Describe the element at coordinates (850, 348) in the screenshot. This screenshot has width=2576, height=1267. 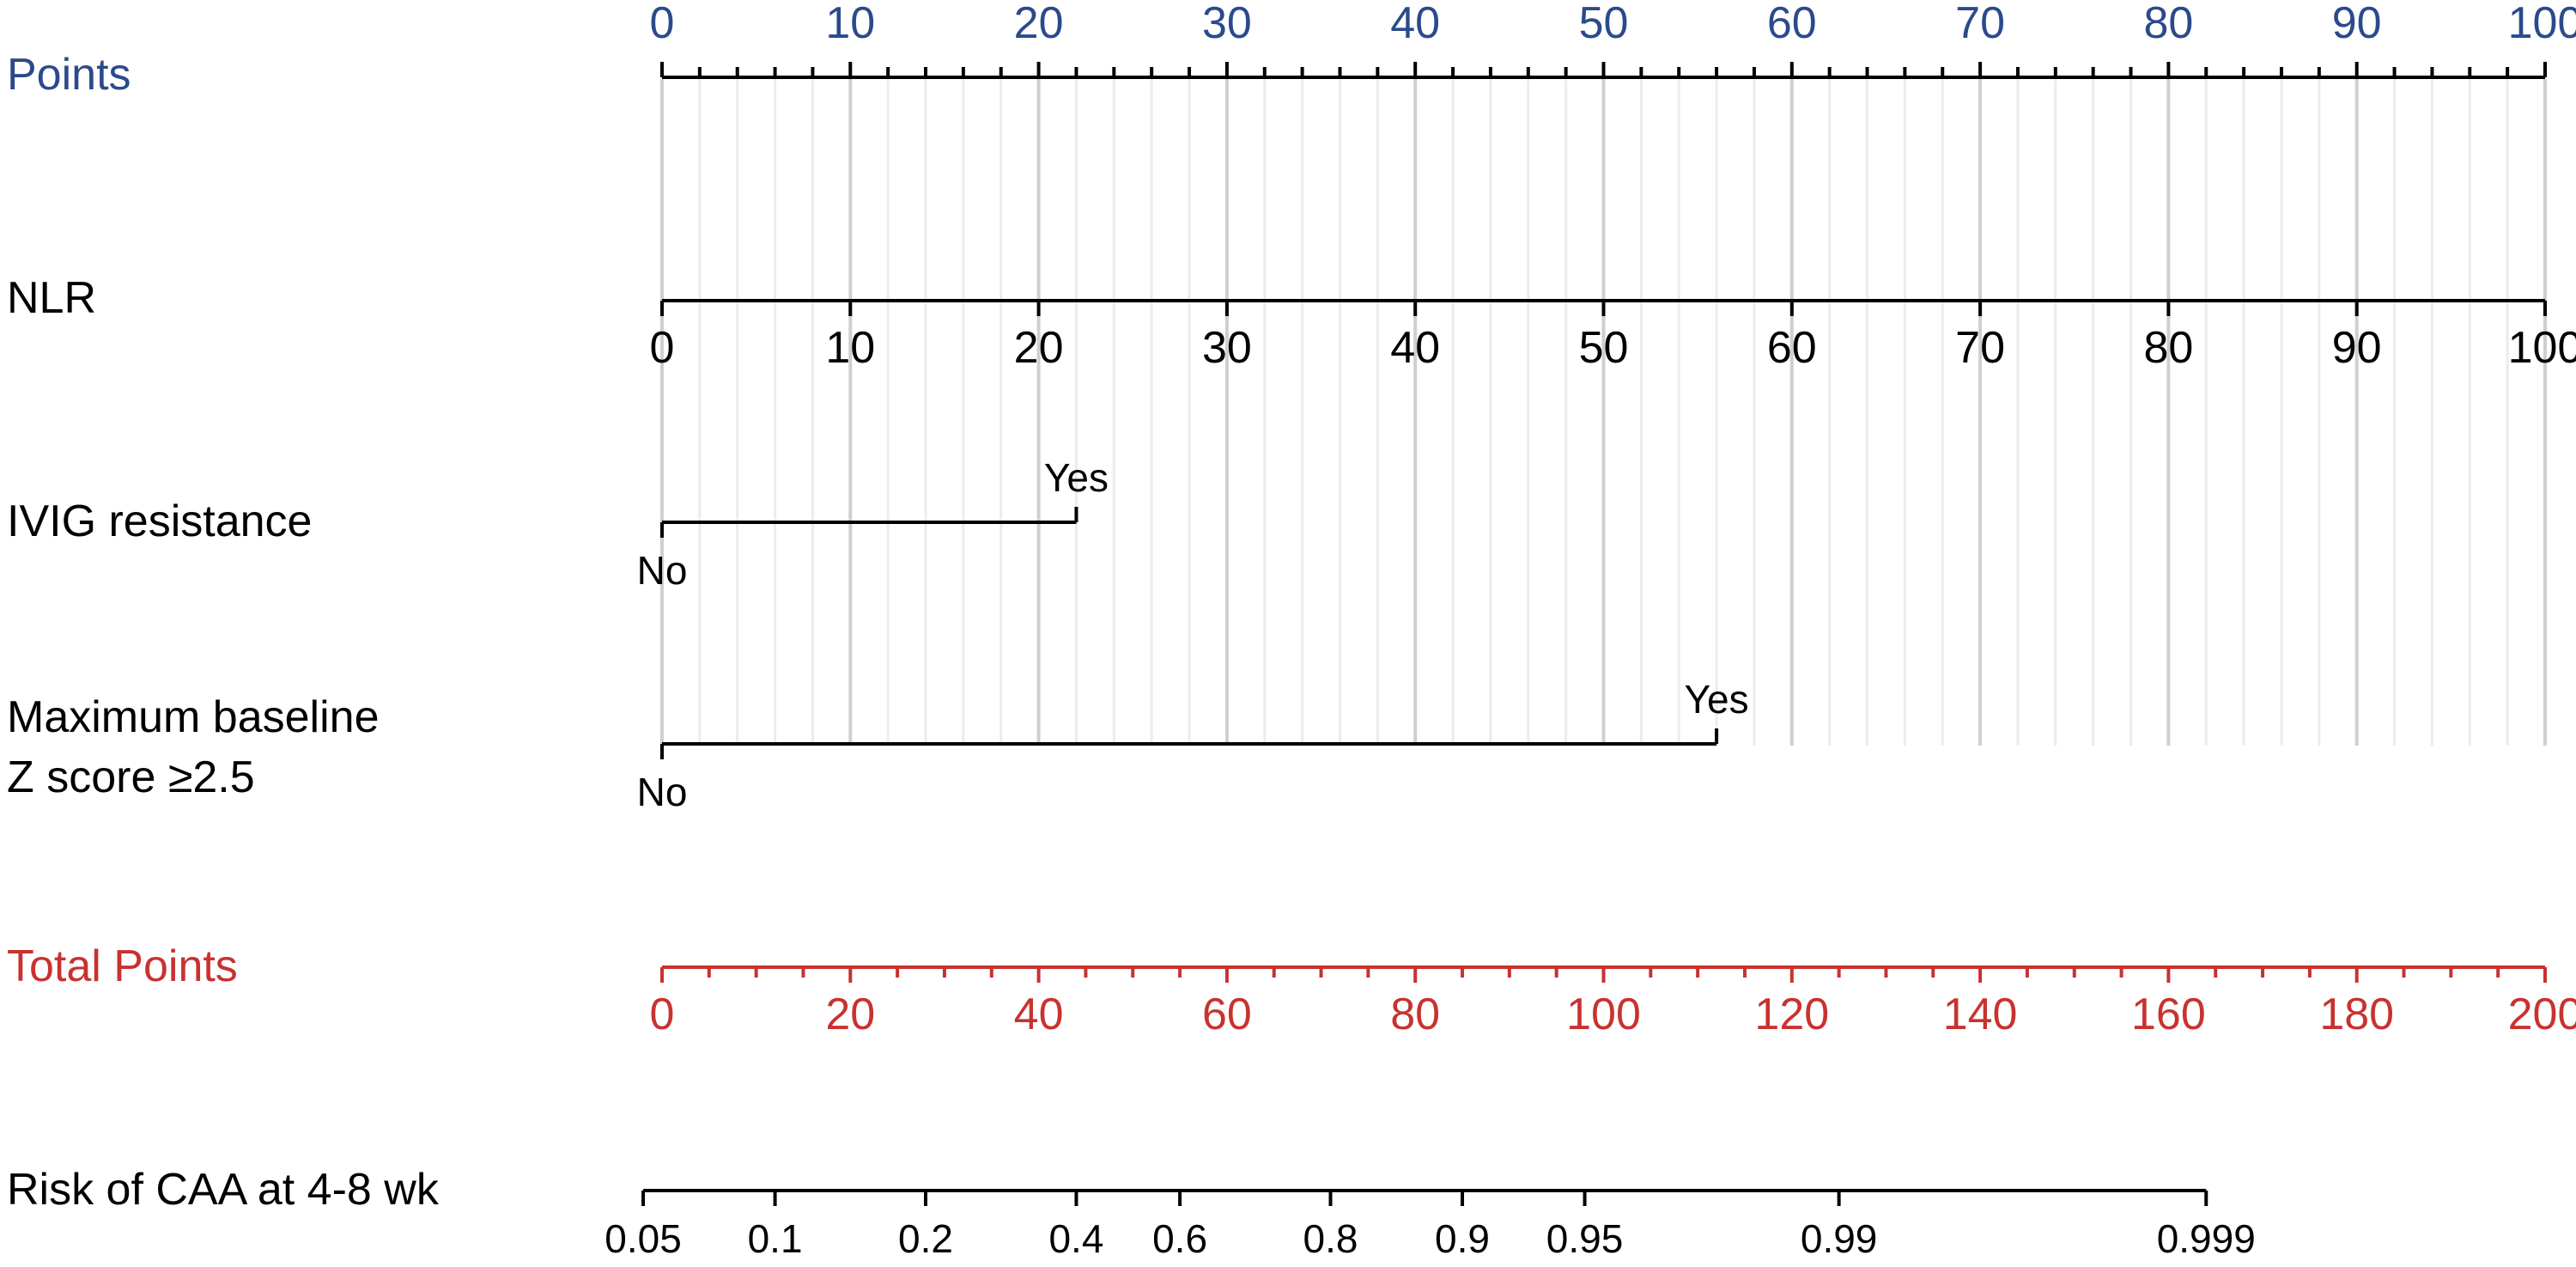
I see `nlr-tick-label: 10` at that location.